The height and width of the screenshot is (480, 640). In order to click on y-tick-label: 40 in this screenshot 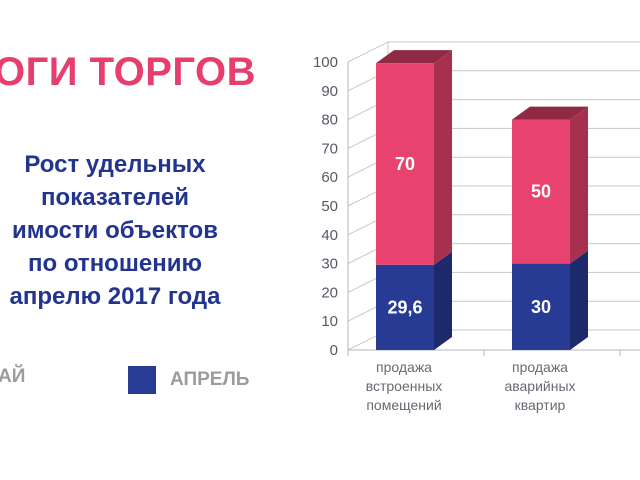, I will do `click(329, 235)`.